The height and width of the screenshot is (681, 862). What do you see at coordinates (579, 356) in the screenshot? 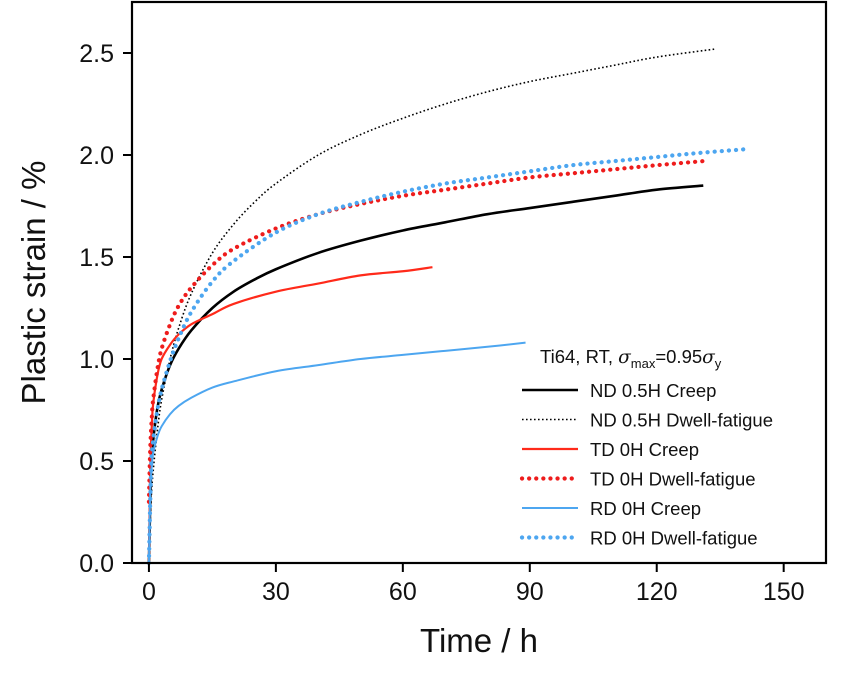
I see `legend-title-prefix: Ti64, RT,` at bounding box center [579, 356].